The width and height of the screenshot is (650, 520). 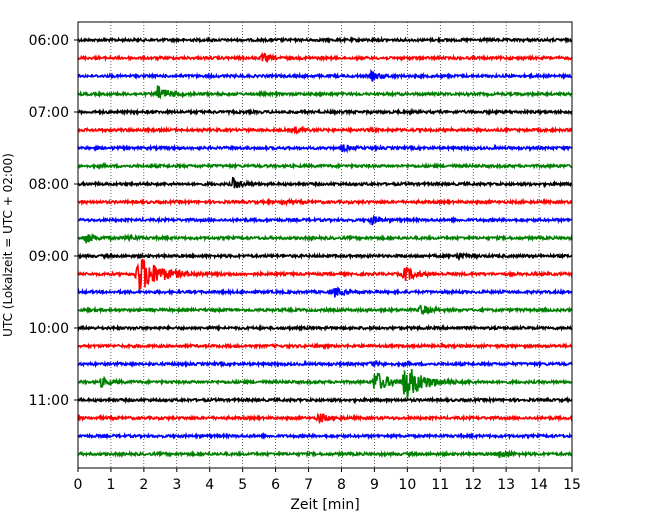 What do you see at coordinates (308, 485) in the screenshot?
I see `x-tick-label: 7` at bounding box center [308, 485].